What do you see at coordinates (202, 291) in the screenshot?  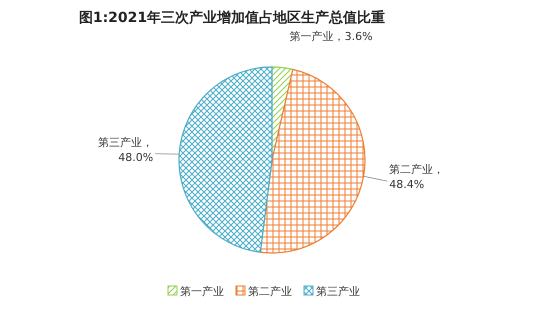 I see `legend-label: 第一产业` at bounding box center [202, 291].